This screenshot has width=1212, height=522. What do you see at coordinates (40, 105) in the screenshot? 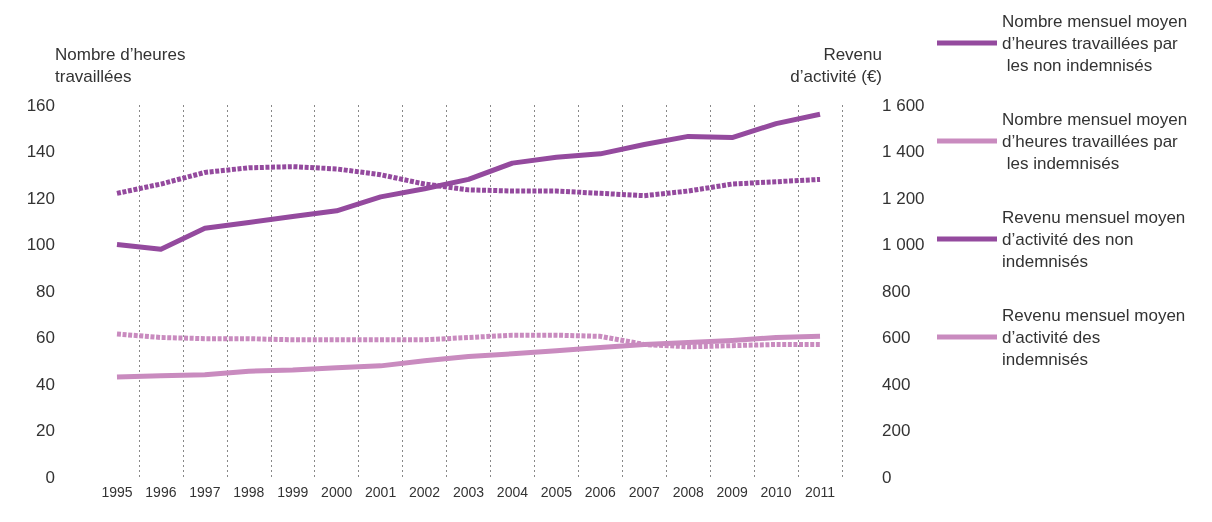
I see `y-tick-label: 160` at bounding box center [40, 105].